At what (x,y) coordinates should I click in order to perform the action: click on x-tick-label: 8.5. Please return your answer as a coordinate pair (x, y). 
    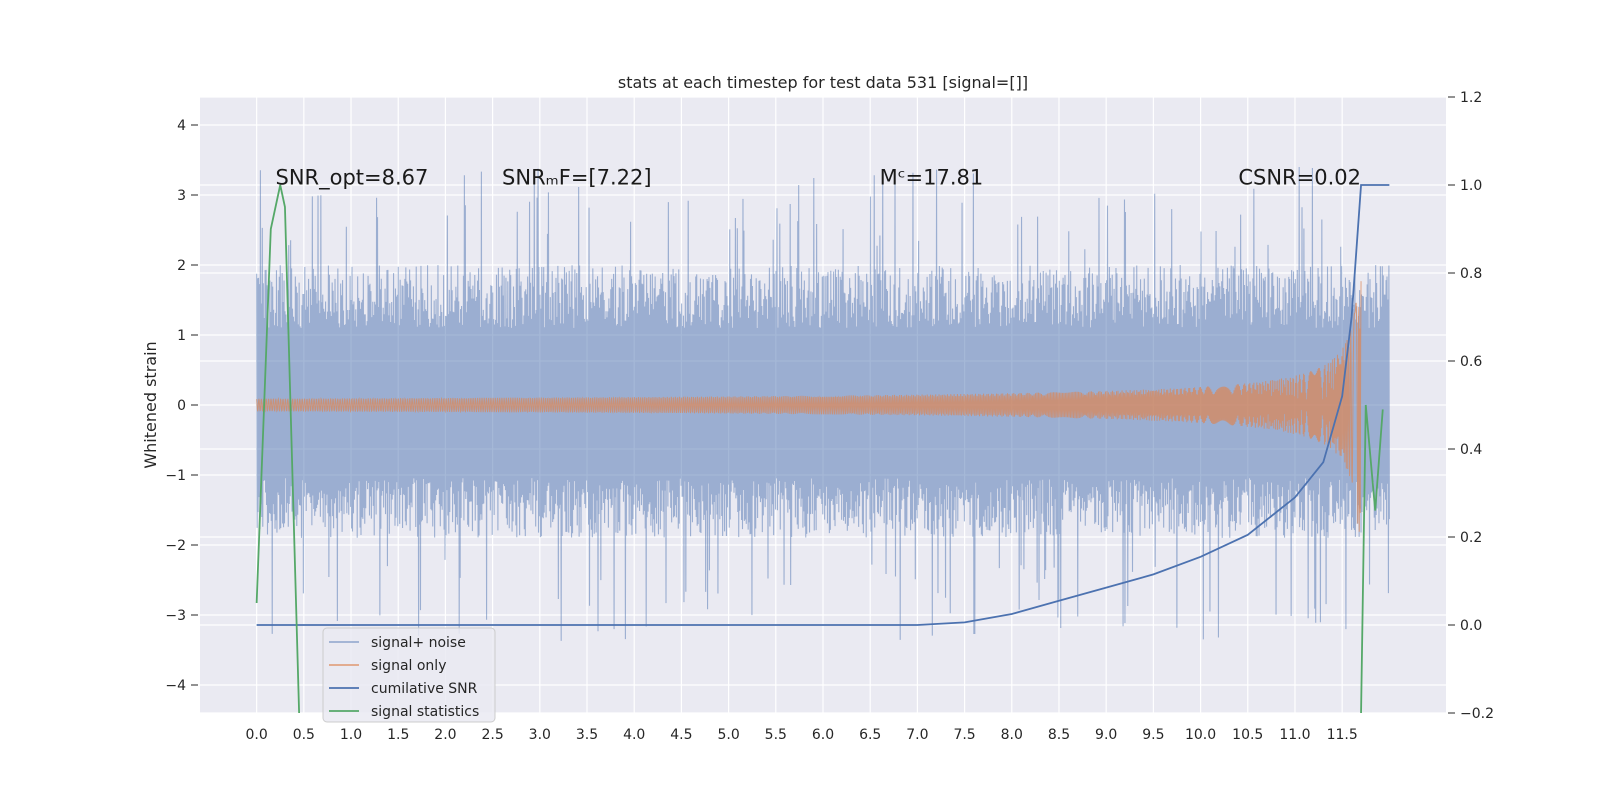
    Looking at the image, I should click on (1059, 735).